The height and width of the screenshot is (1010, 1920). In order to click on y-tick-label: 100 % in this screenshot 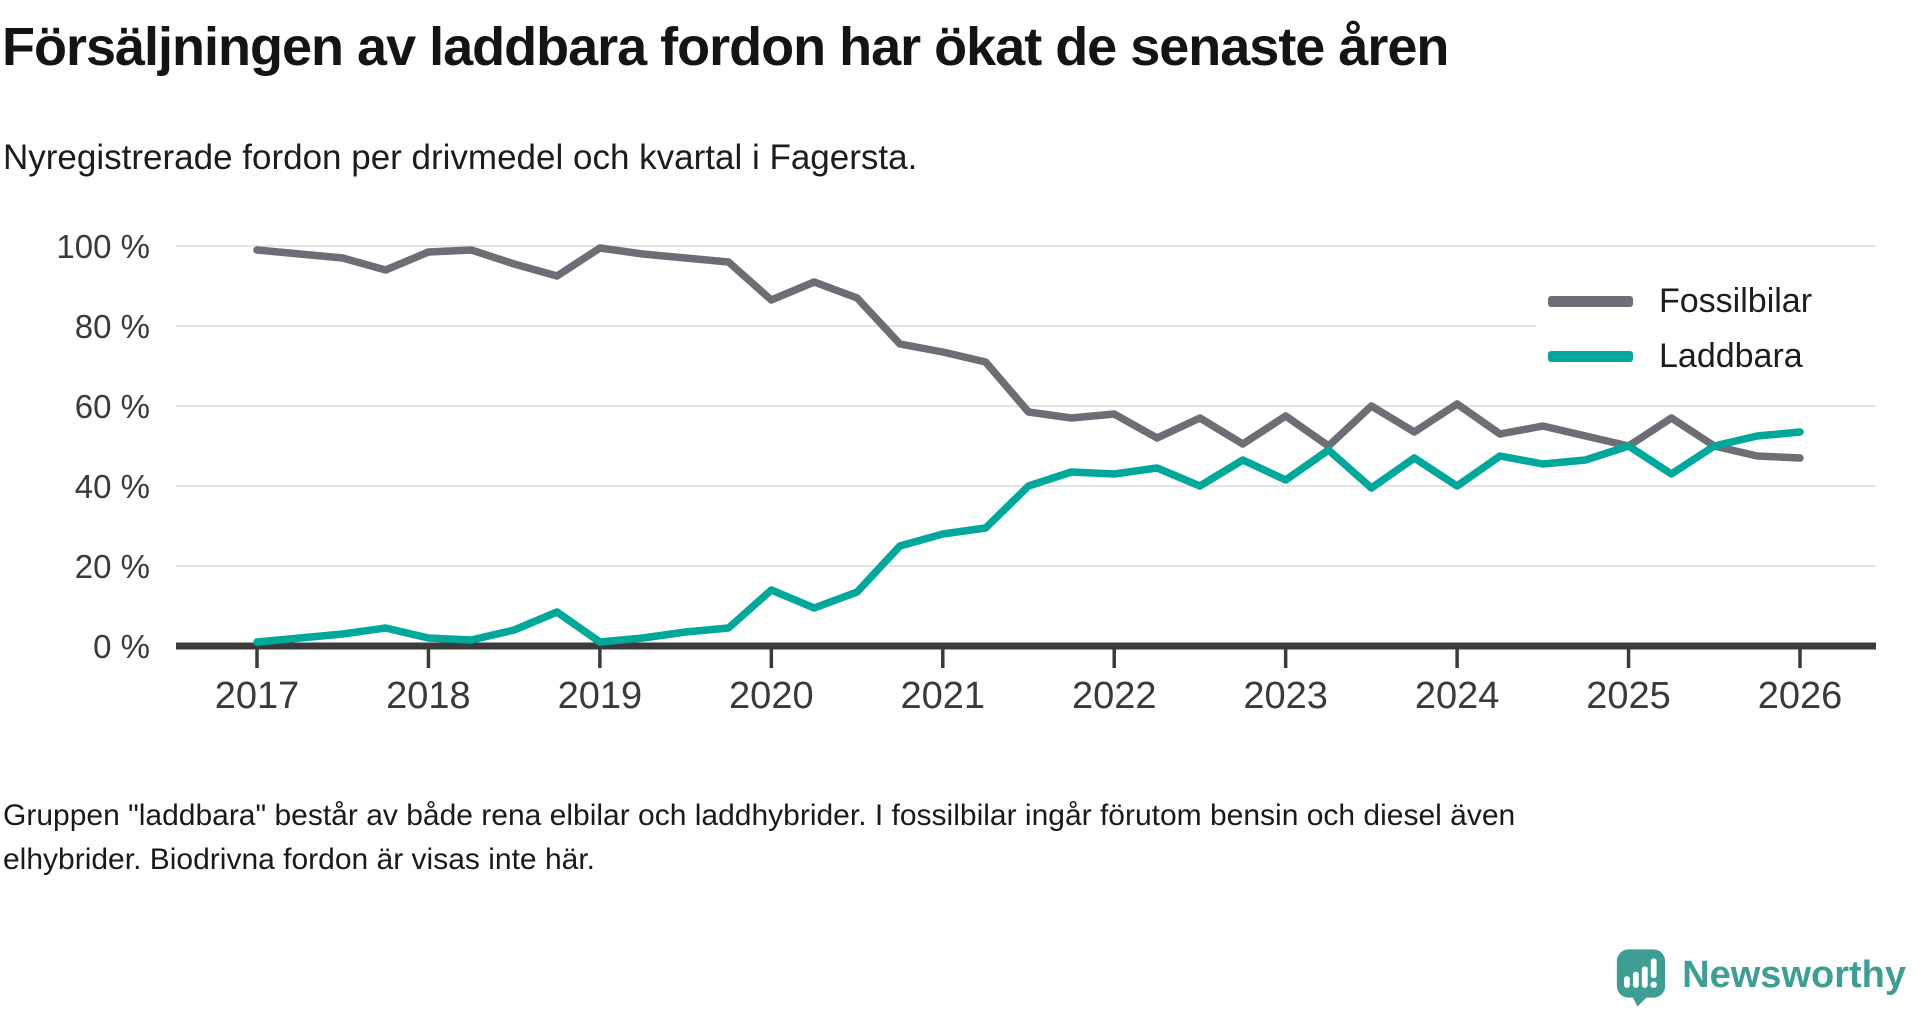, I will do `click(103, 246)`.